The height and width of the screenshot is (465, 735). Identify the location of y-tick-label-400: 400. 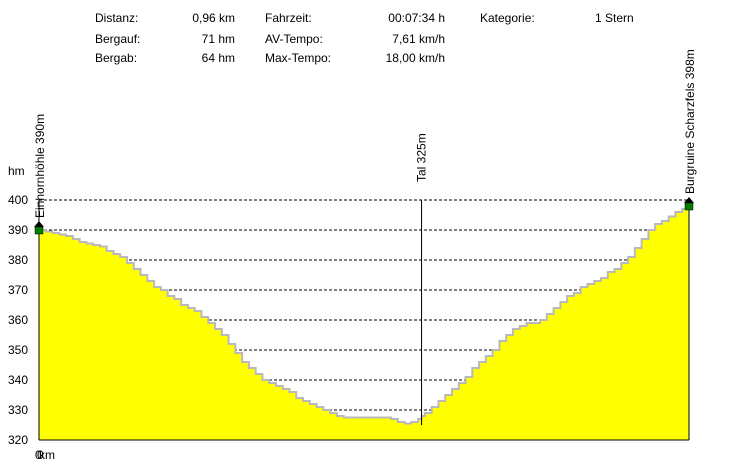
(18, 200).